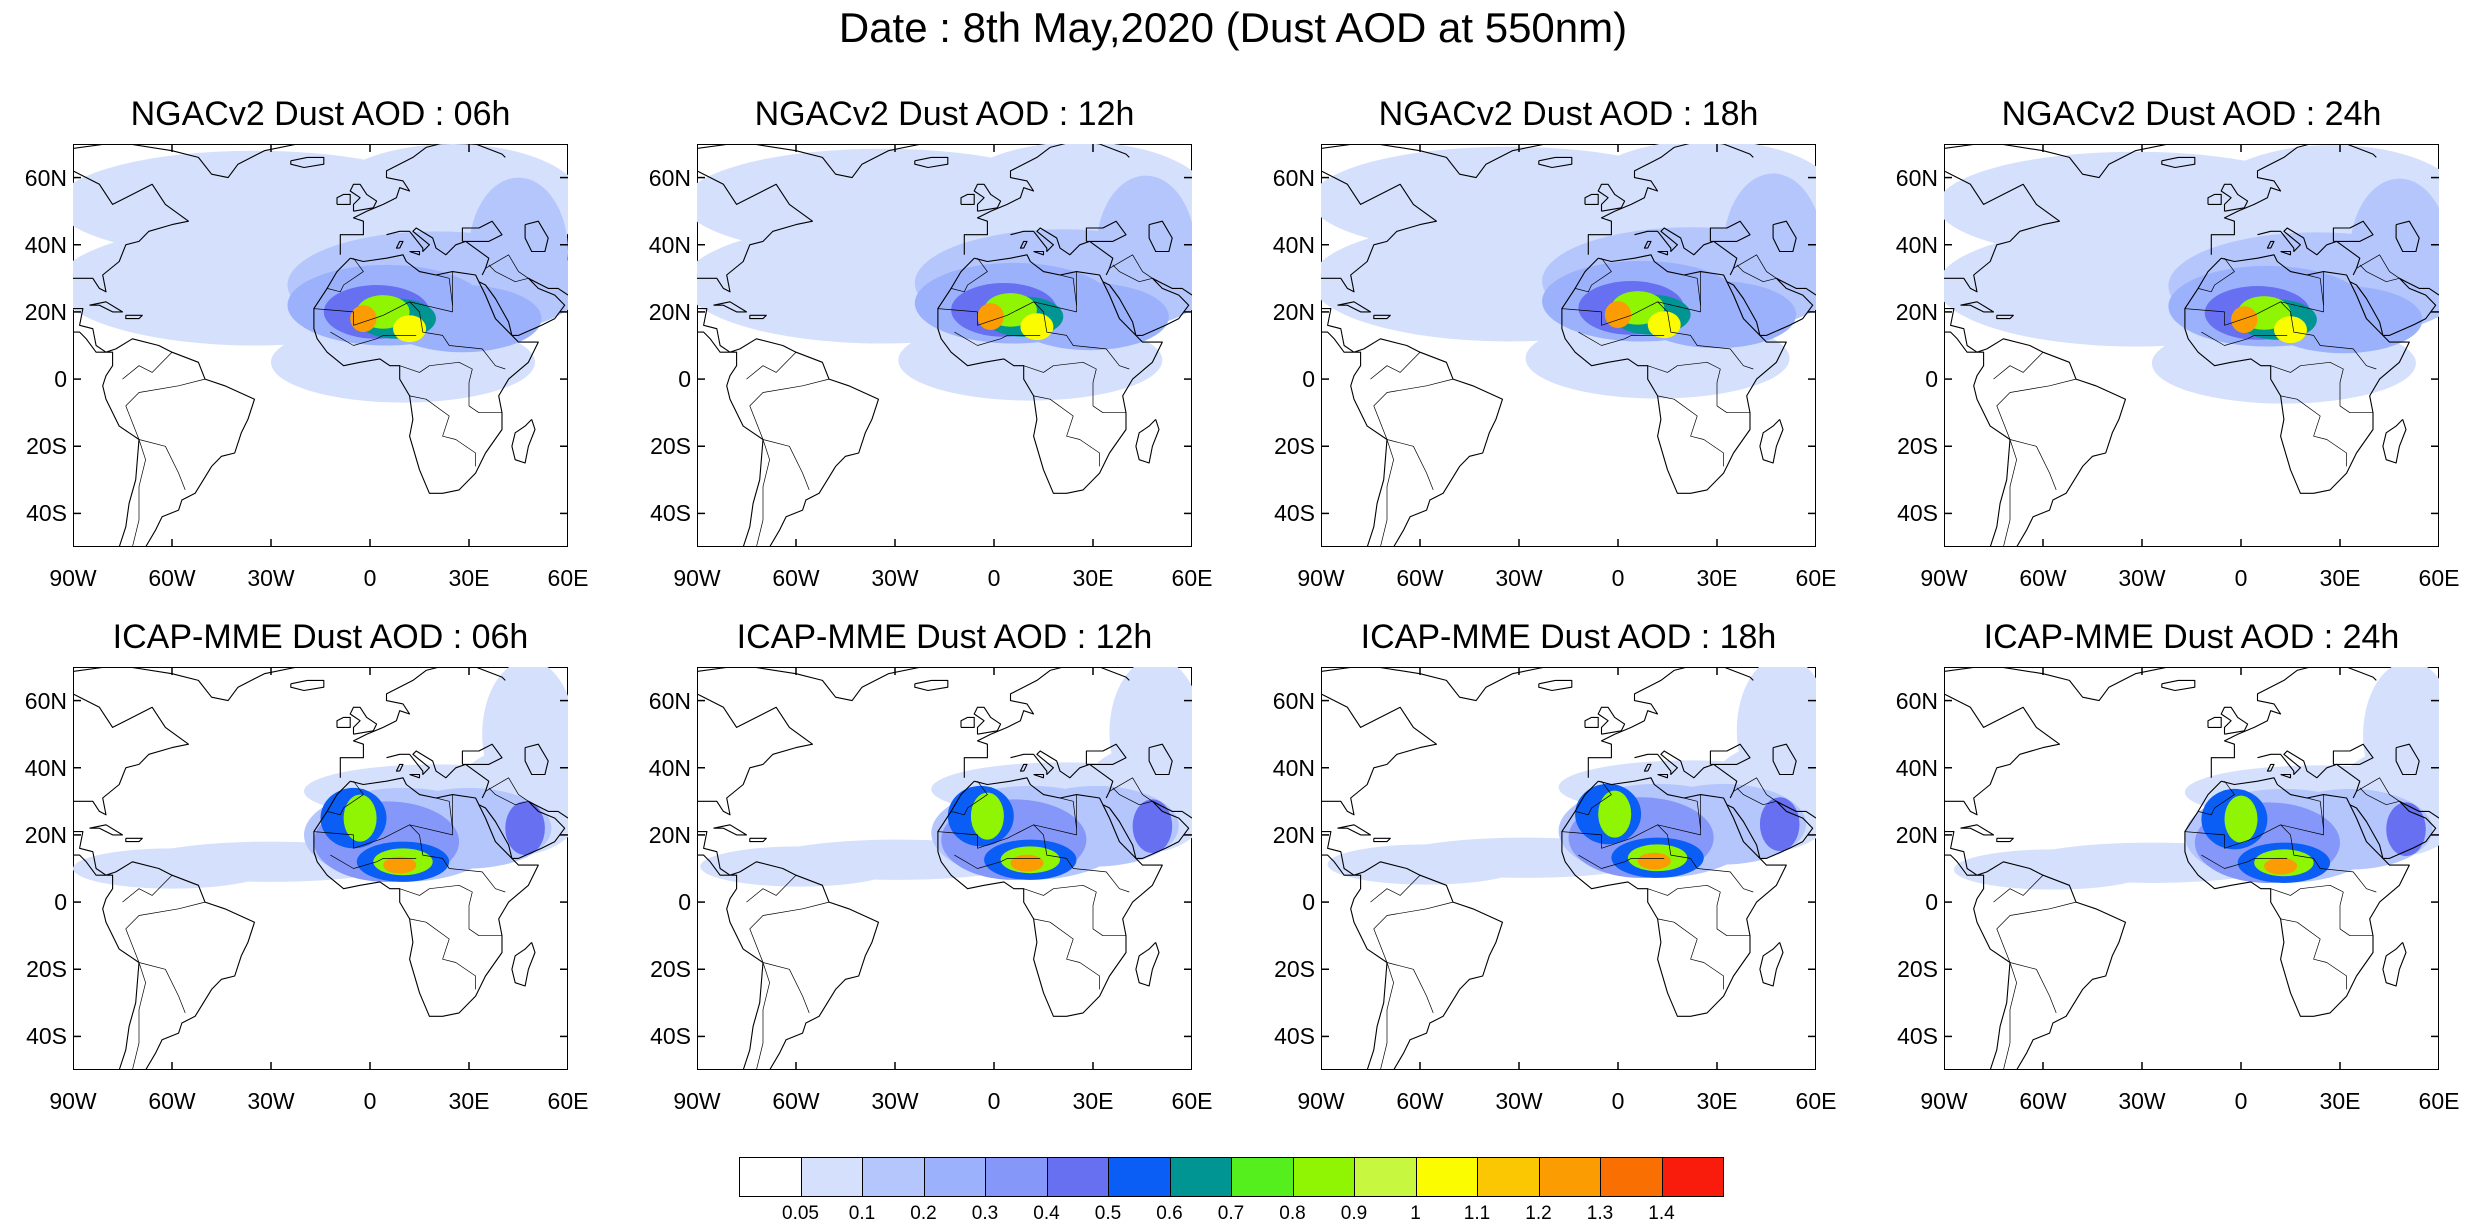 The image size is (2466, 1225). What do you see at coordinates (320, 114) in the screenshot?
I see `panel-title: NGACv2 Dust AOD : 06h` at bounding box center [320, 114].